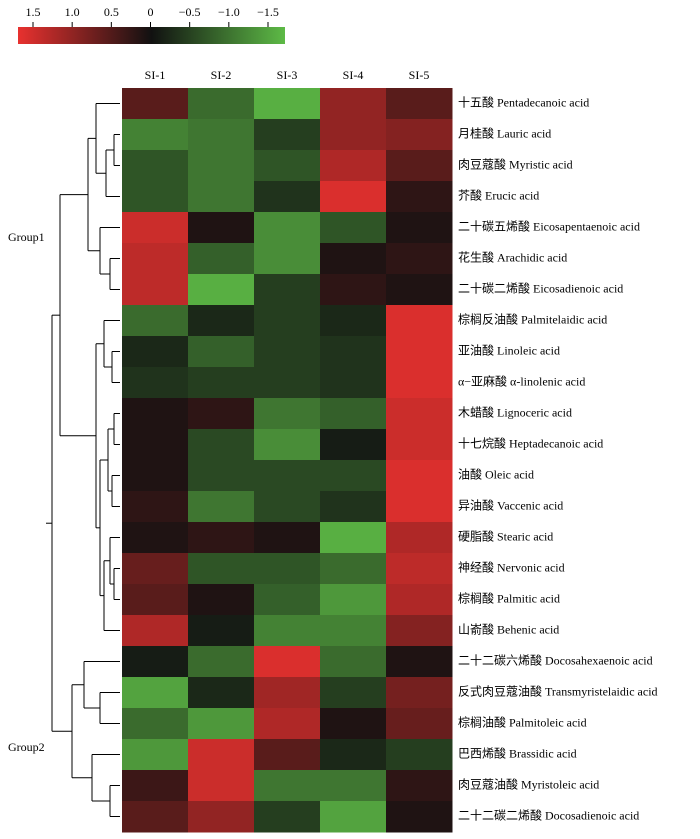 The width and height of the screenshot is (700, 839). I want to click on row-label: 棕榈酸 Palmitic acid, so click(509, 597).